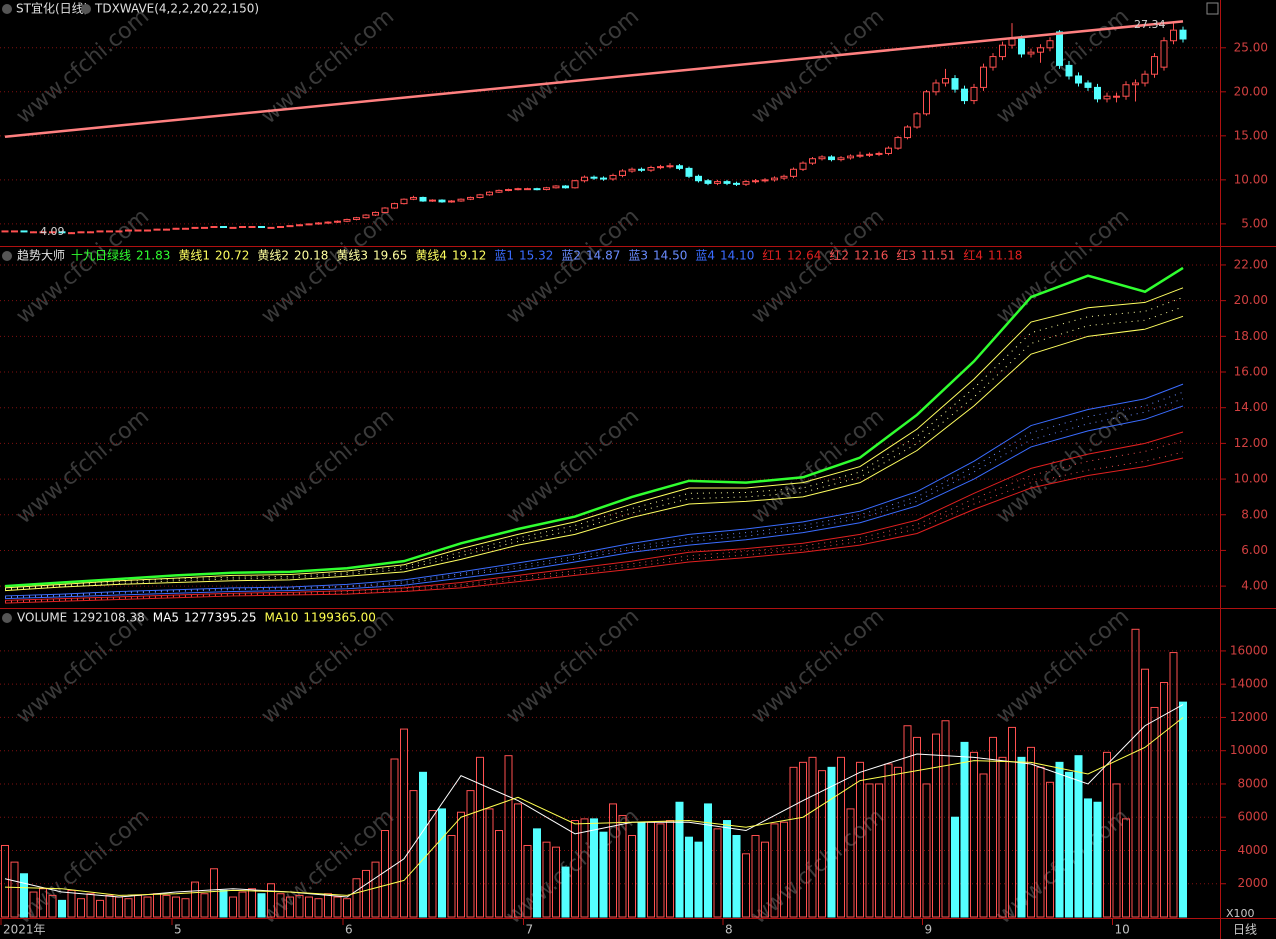  I want to click on legend-name: 黄线3, so click(352, 256).